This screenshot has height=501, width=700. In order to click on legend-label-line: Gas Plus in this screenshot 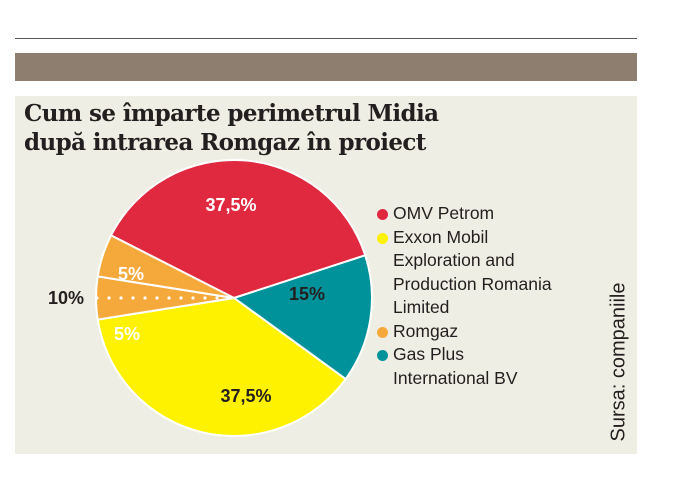, I will do `click(428, 354)`.